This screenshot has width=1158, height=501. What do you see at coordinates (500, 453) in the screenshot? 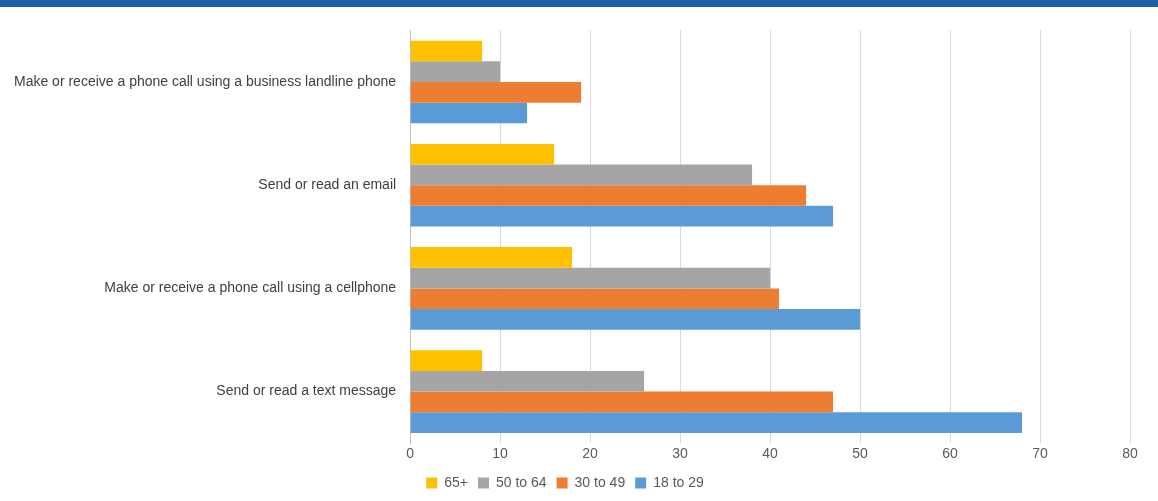
I see `x-tick-label: 10` at bounding box center [500, 453].